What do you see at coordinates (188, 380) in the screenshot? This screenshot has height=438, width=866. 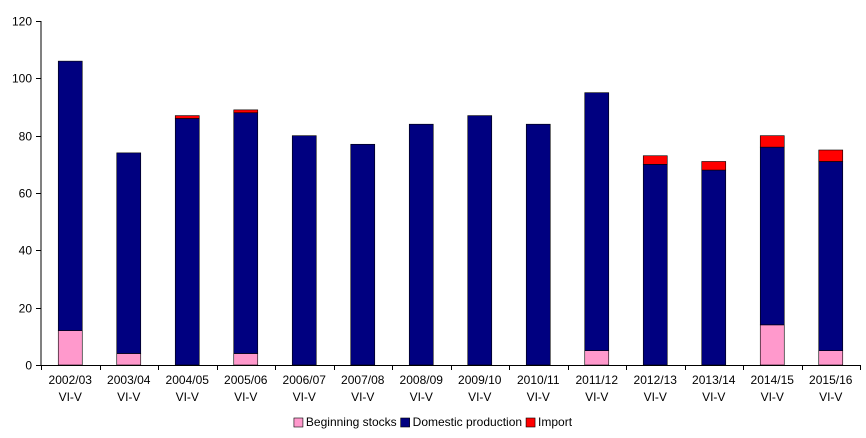 I see `x-tick-label: 2004/05` at bounding box center [188, 380].